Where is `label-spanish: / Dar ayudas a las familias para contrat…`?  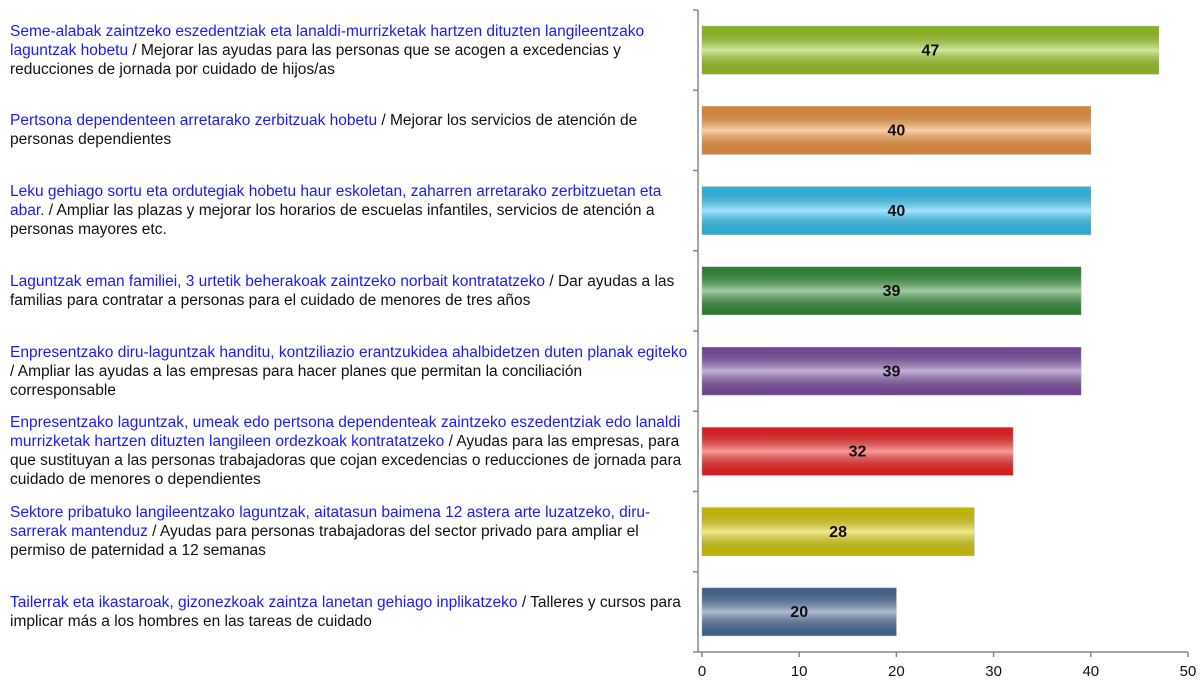 label-spanish: / Dar ayudas a las familias para contrat… is located at coordinates (342, 290).